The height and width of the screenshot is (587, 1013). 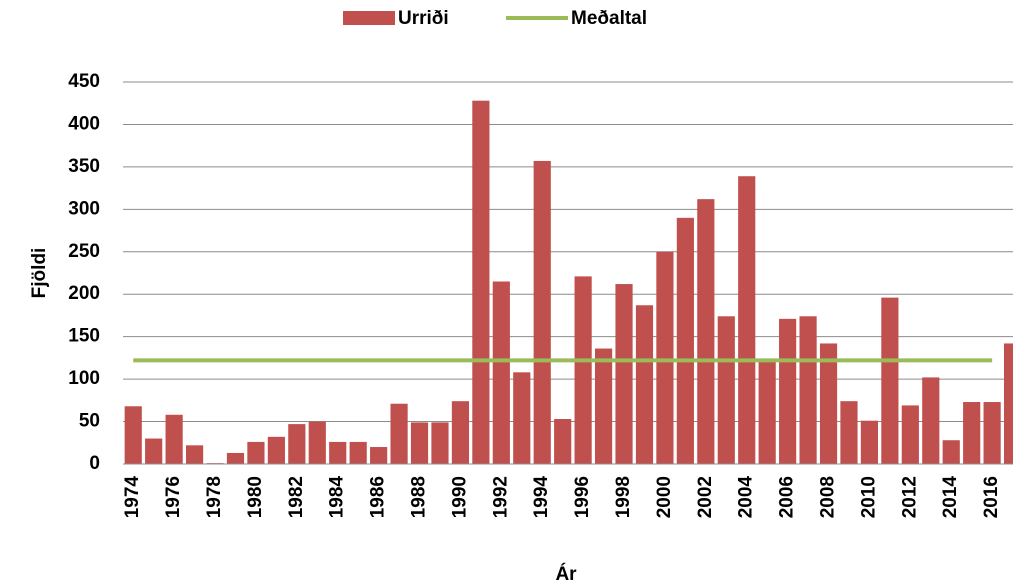 What do you see at coordinates (84, 378) in the screenshot?
I see `y-tick-label: 100` at bounding box center [84, 378].